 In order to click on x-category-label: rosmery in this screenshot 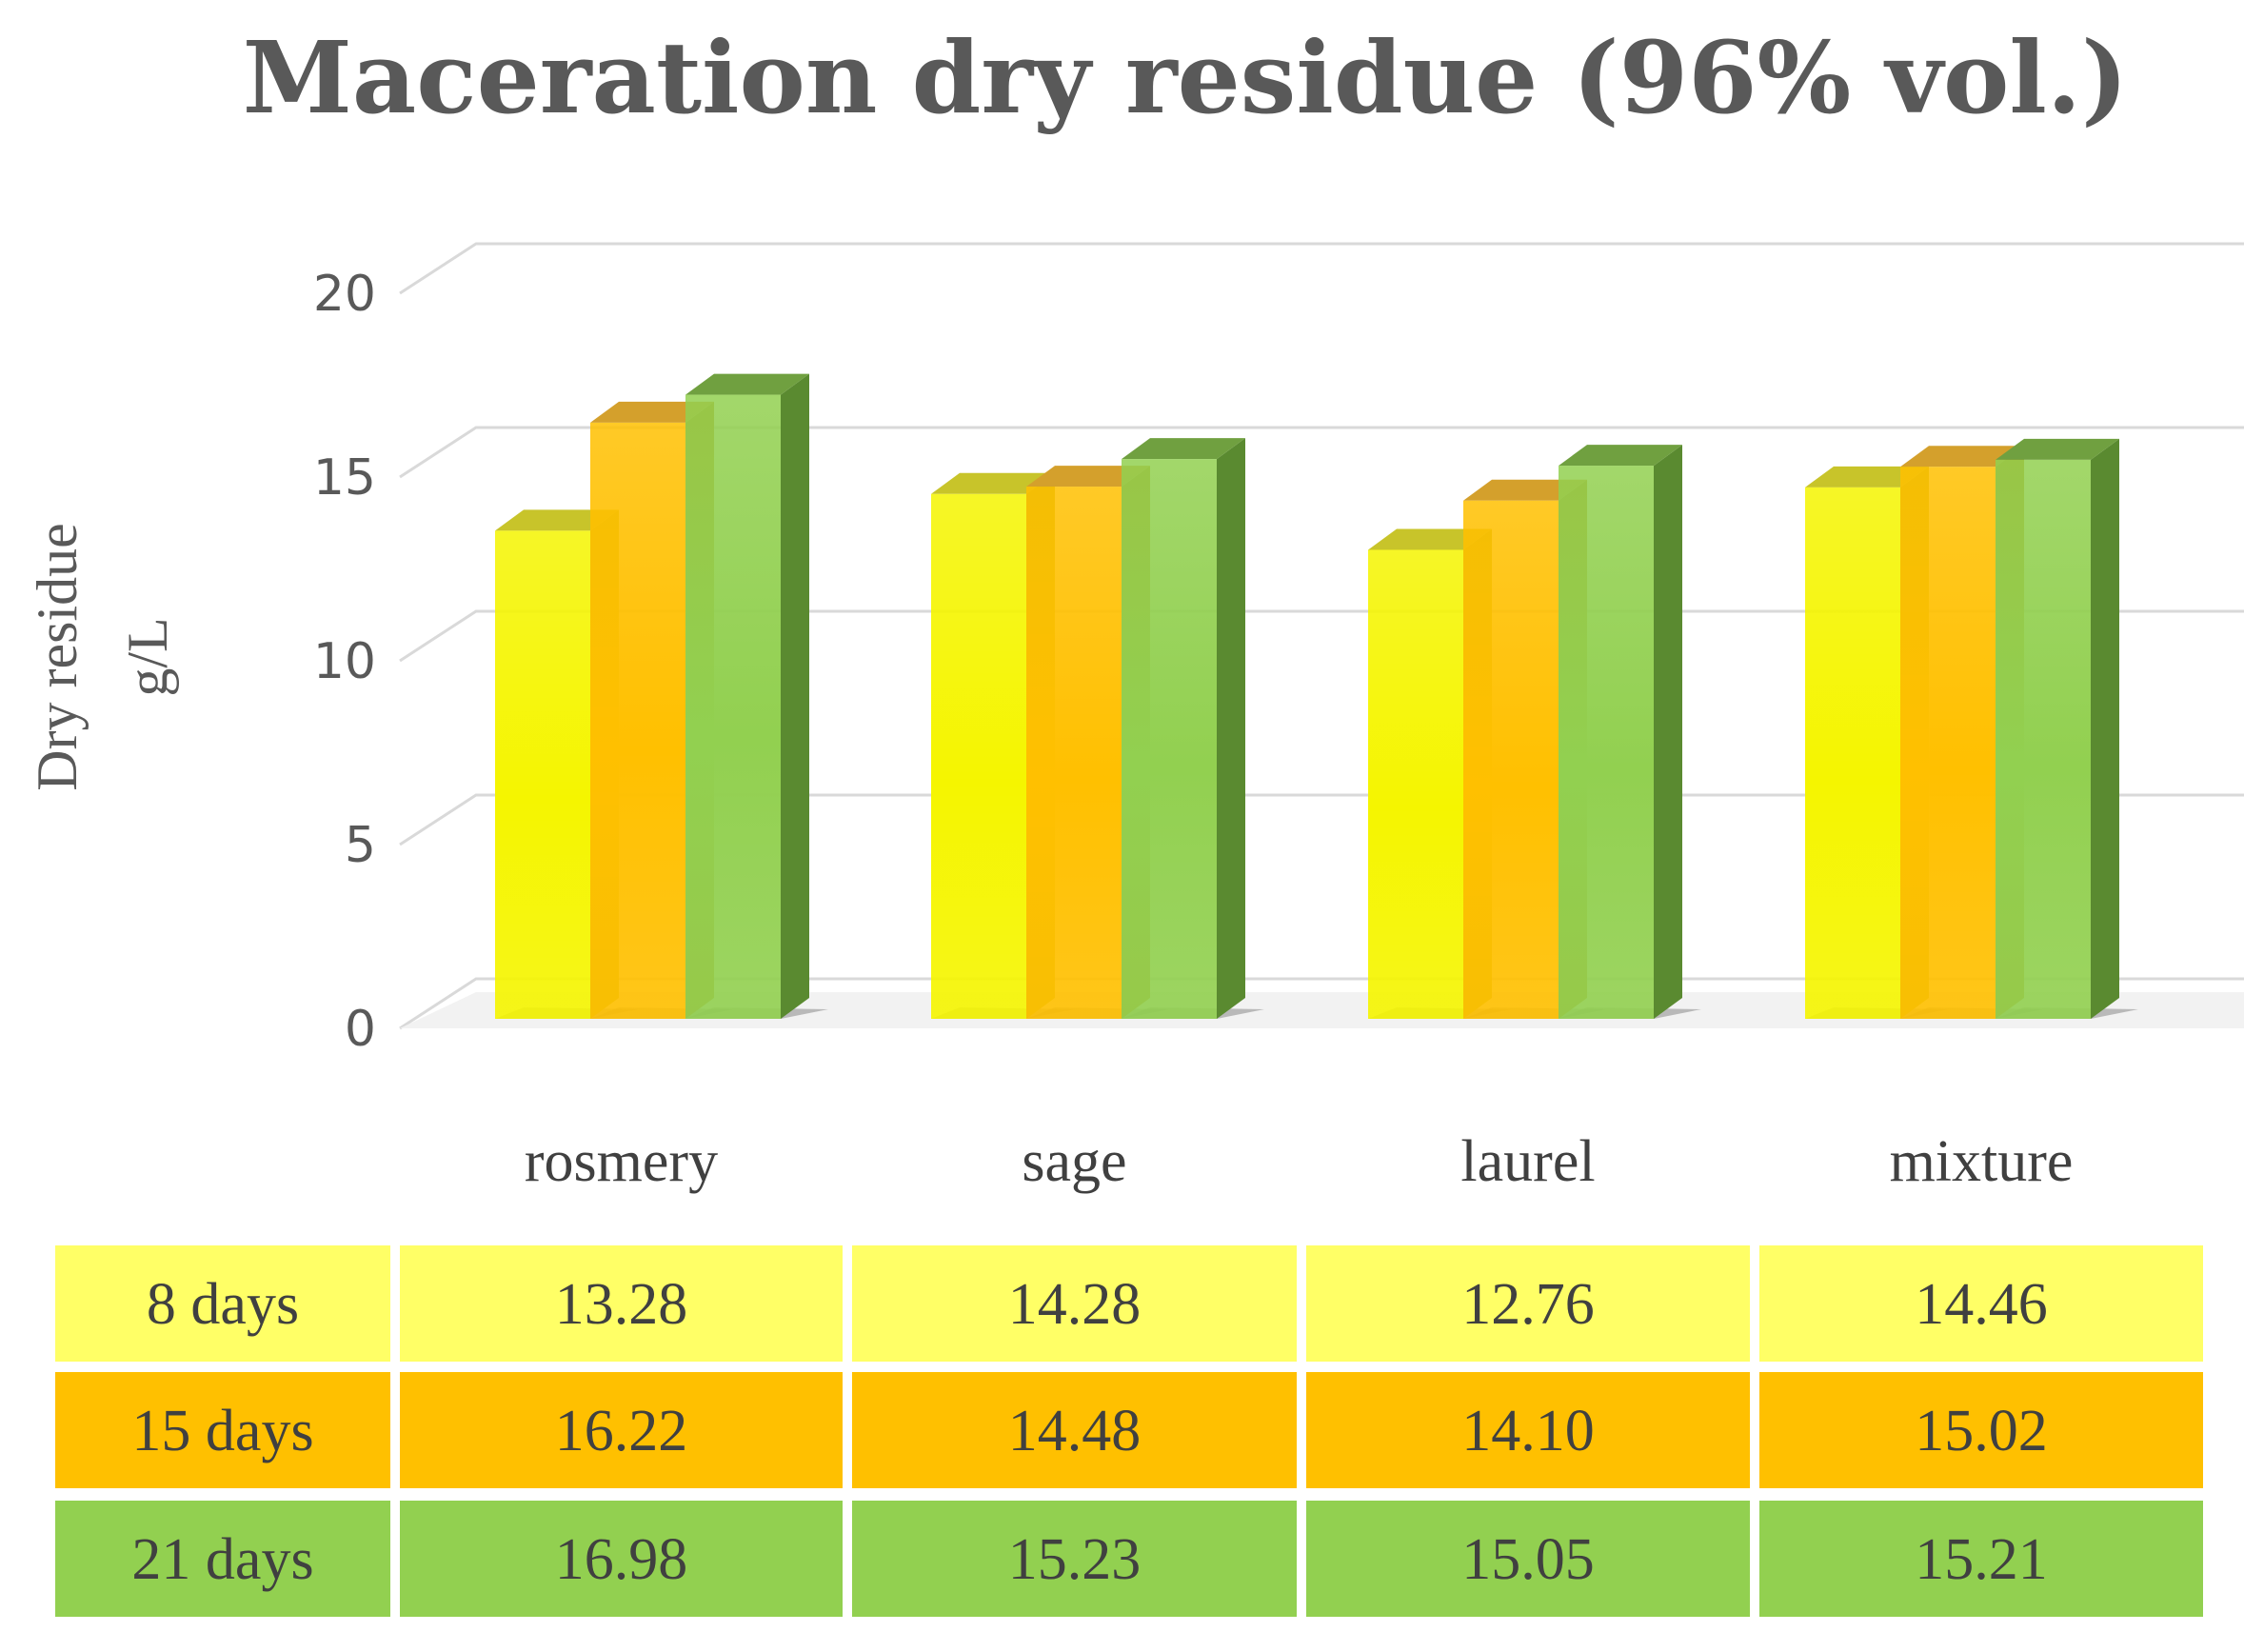, I will do `click(621, 1161)`.